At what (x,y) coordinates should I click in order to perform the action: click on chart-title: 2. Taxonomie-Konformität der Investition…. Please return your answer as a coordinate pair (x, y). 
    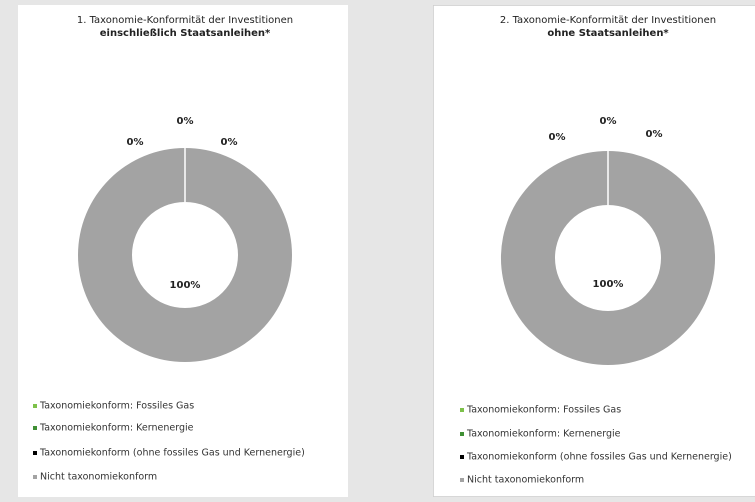
    Looking at the image, I should click on (608, 20).